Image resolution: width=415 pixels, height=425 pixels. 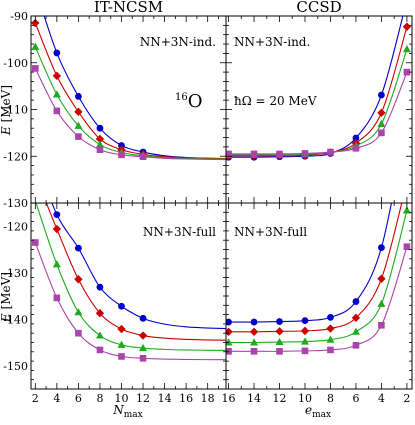 I want to click on annotation-interaction: NN+3N-ind., so click(x=178, y=42).